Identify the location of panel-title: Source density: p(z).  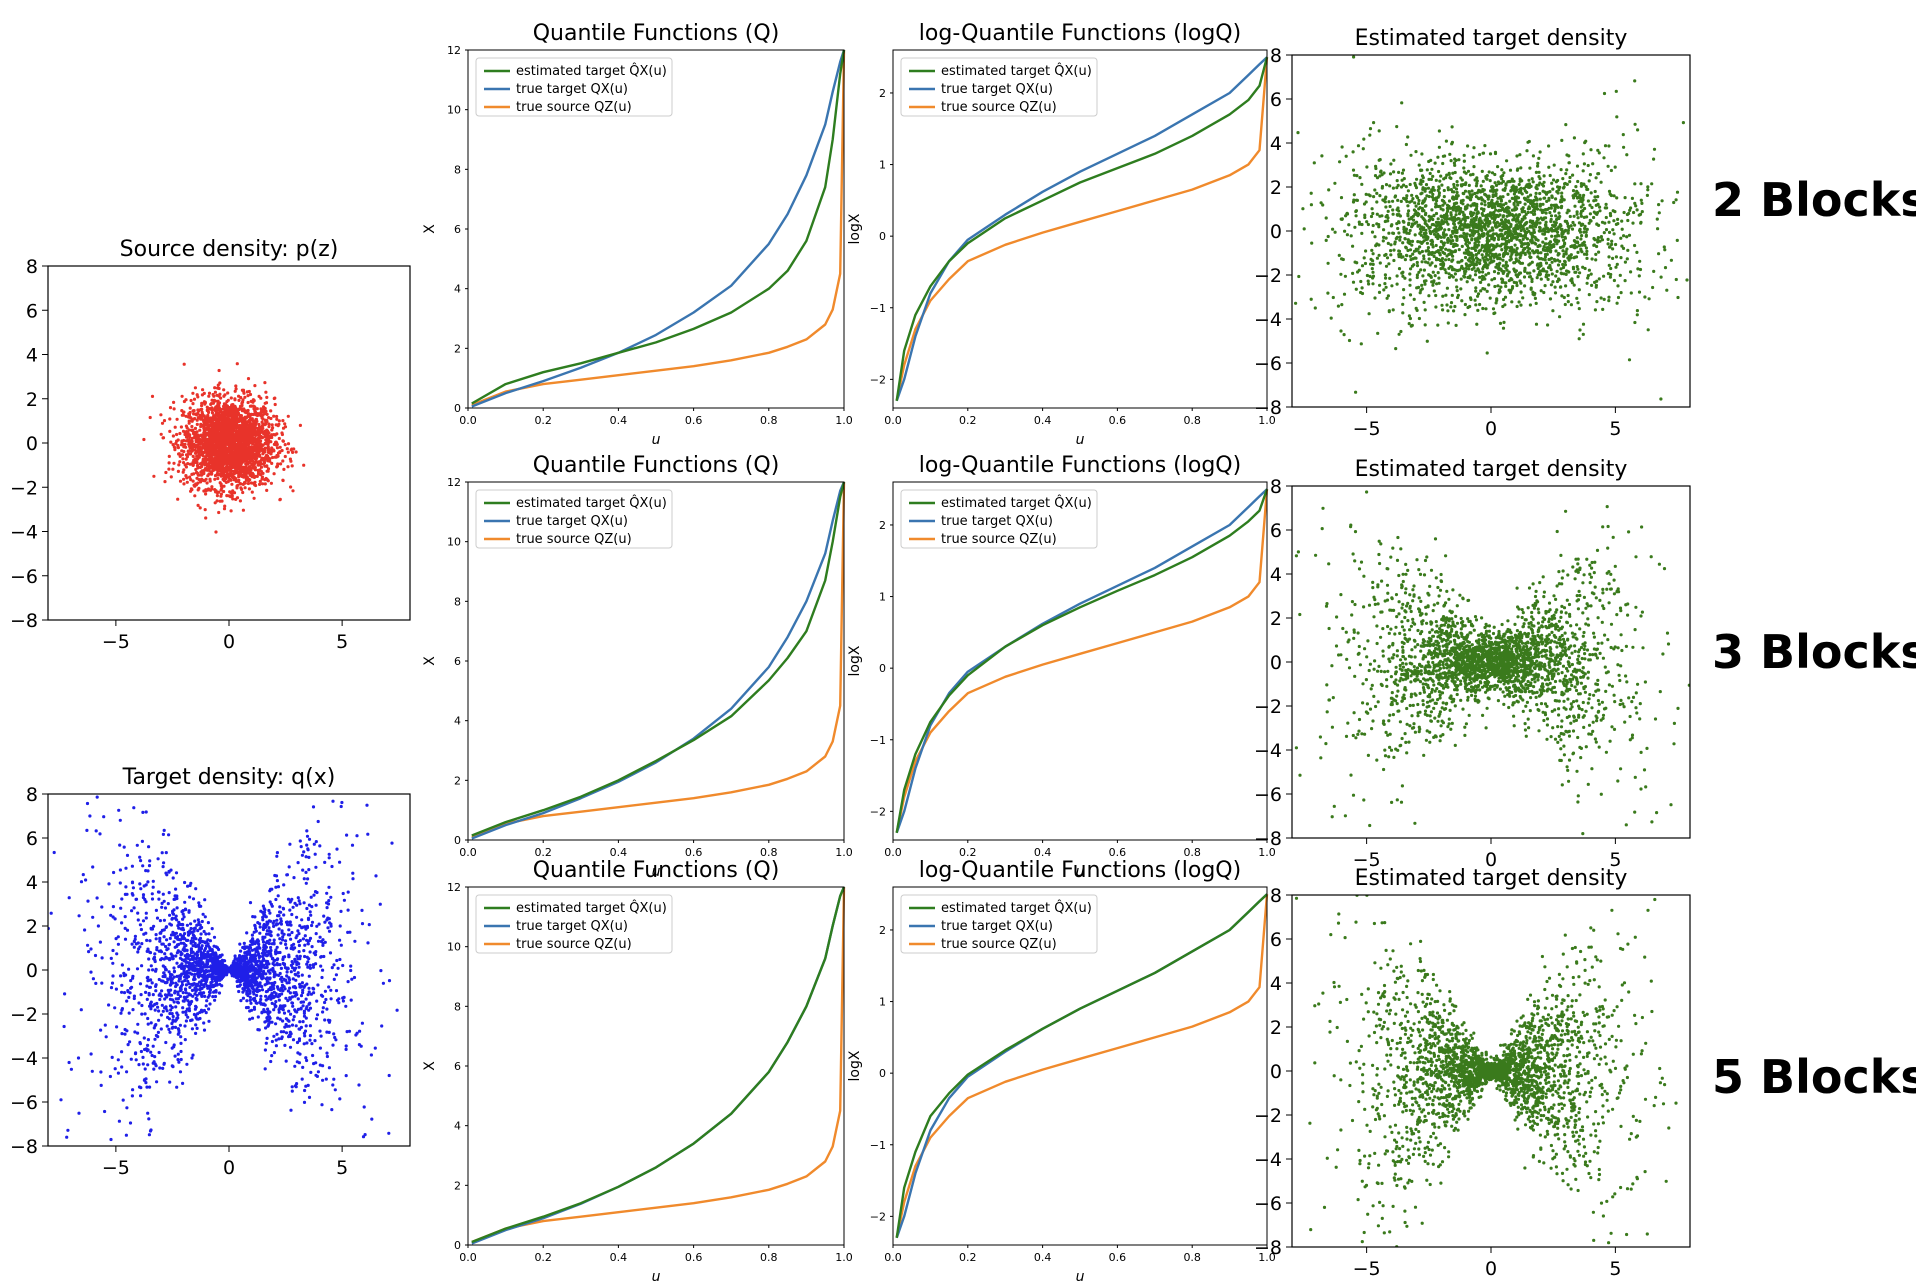
(229, 249).